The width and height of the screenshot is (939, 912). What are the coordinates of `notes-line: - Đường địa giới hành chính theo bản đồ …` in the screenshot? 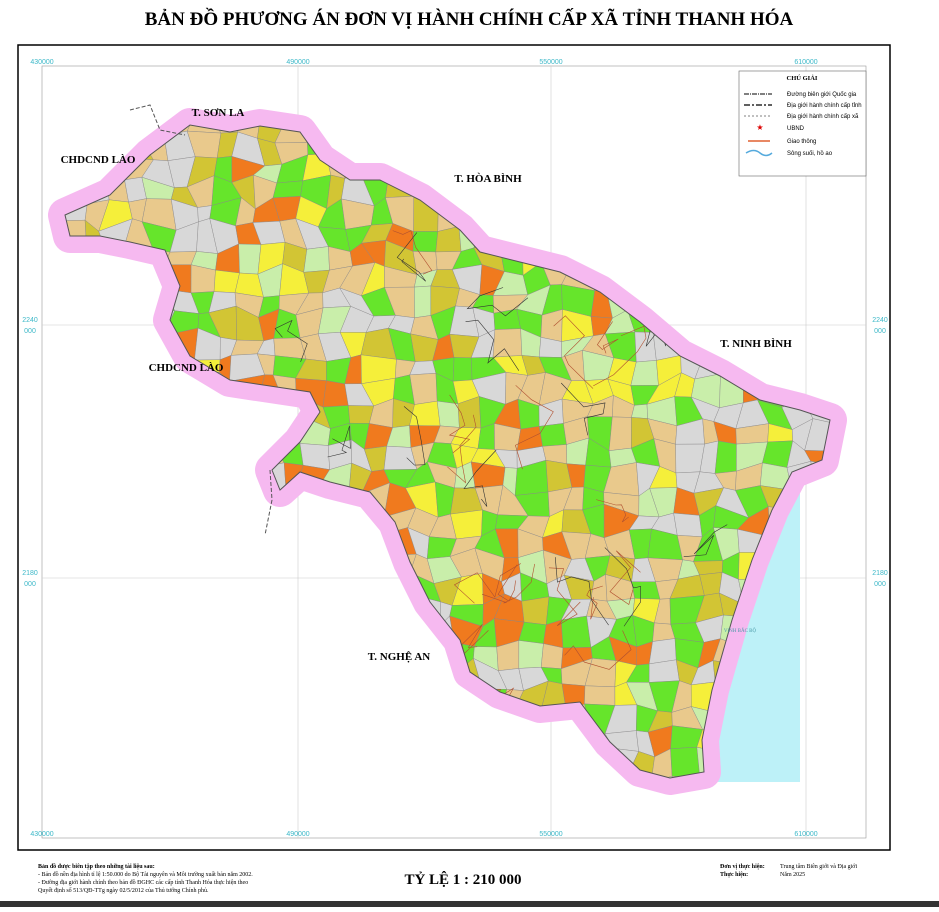 It's located at (143, 882).